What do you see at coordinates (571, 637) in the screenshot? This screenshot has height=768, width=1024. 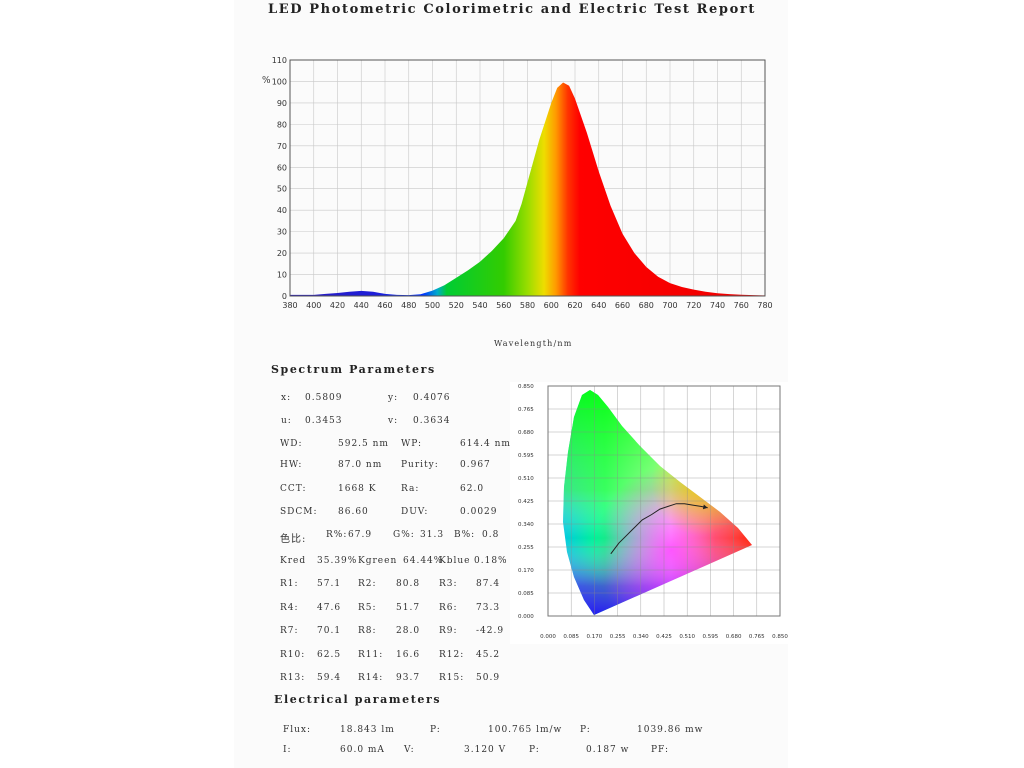 I see `cie-x-tick-label: 0.085` at bounding box center [571, 637].